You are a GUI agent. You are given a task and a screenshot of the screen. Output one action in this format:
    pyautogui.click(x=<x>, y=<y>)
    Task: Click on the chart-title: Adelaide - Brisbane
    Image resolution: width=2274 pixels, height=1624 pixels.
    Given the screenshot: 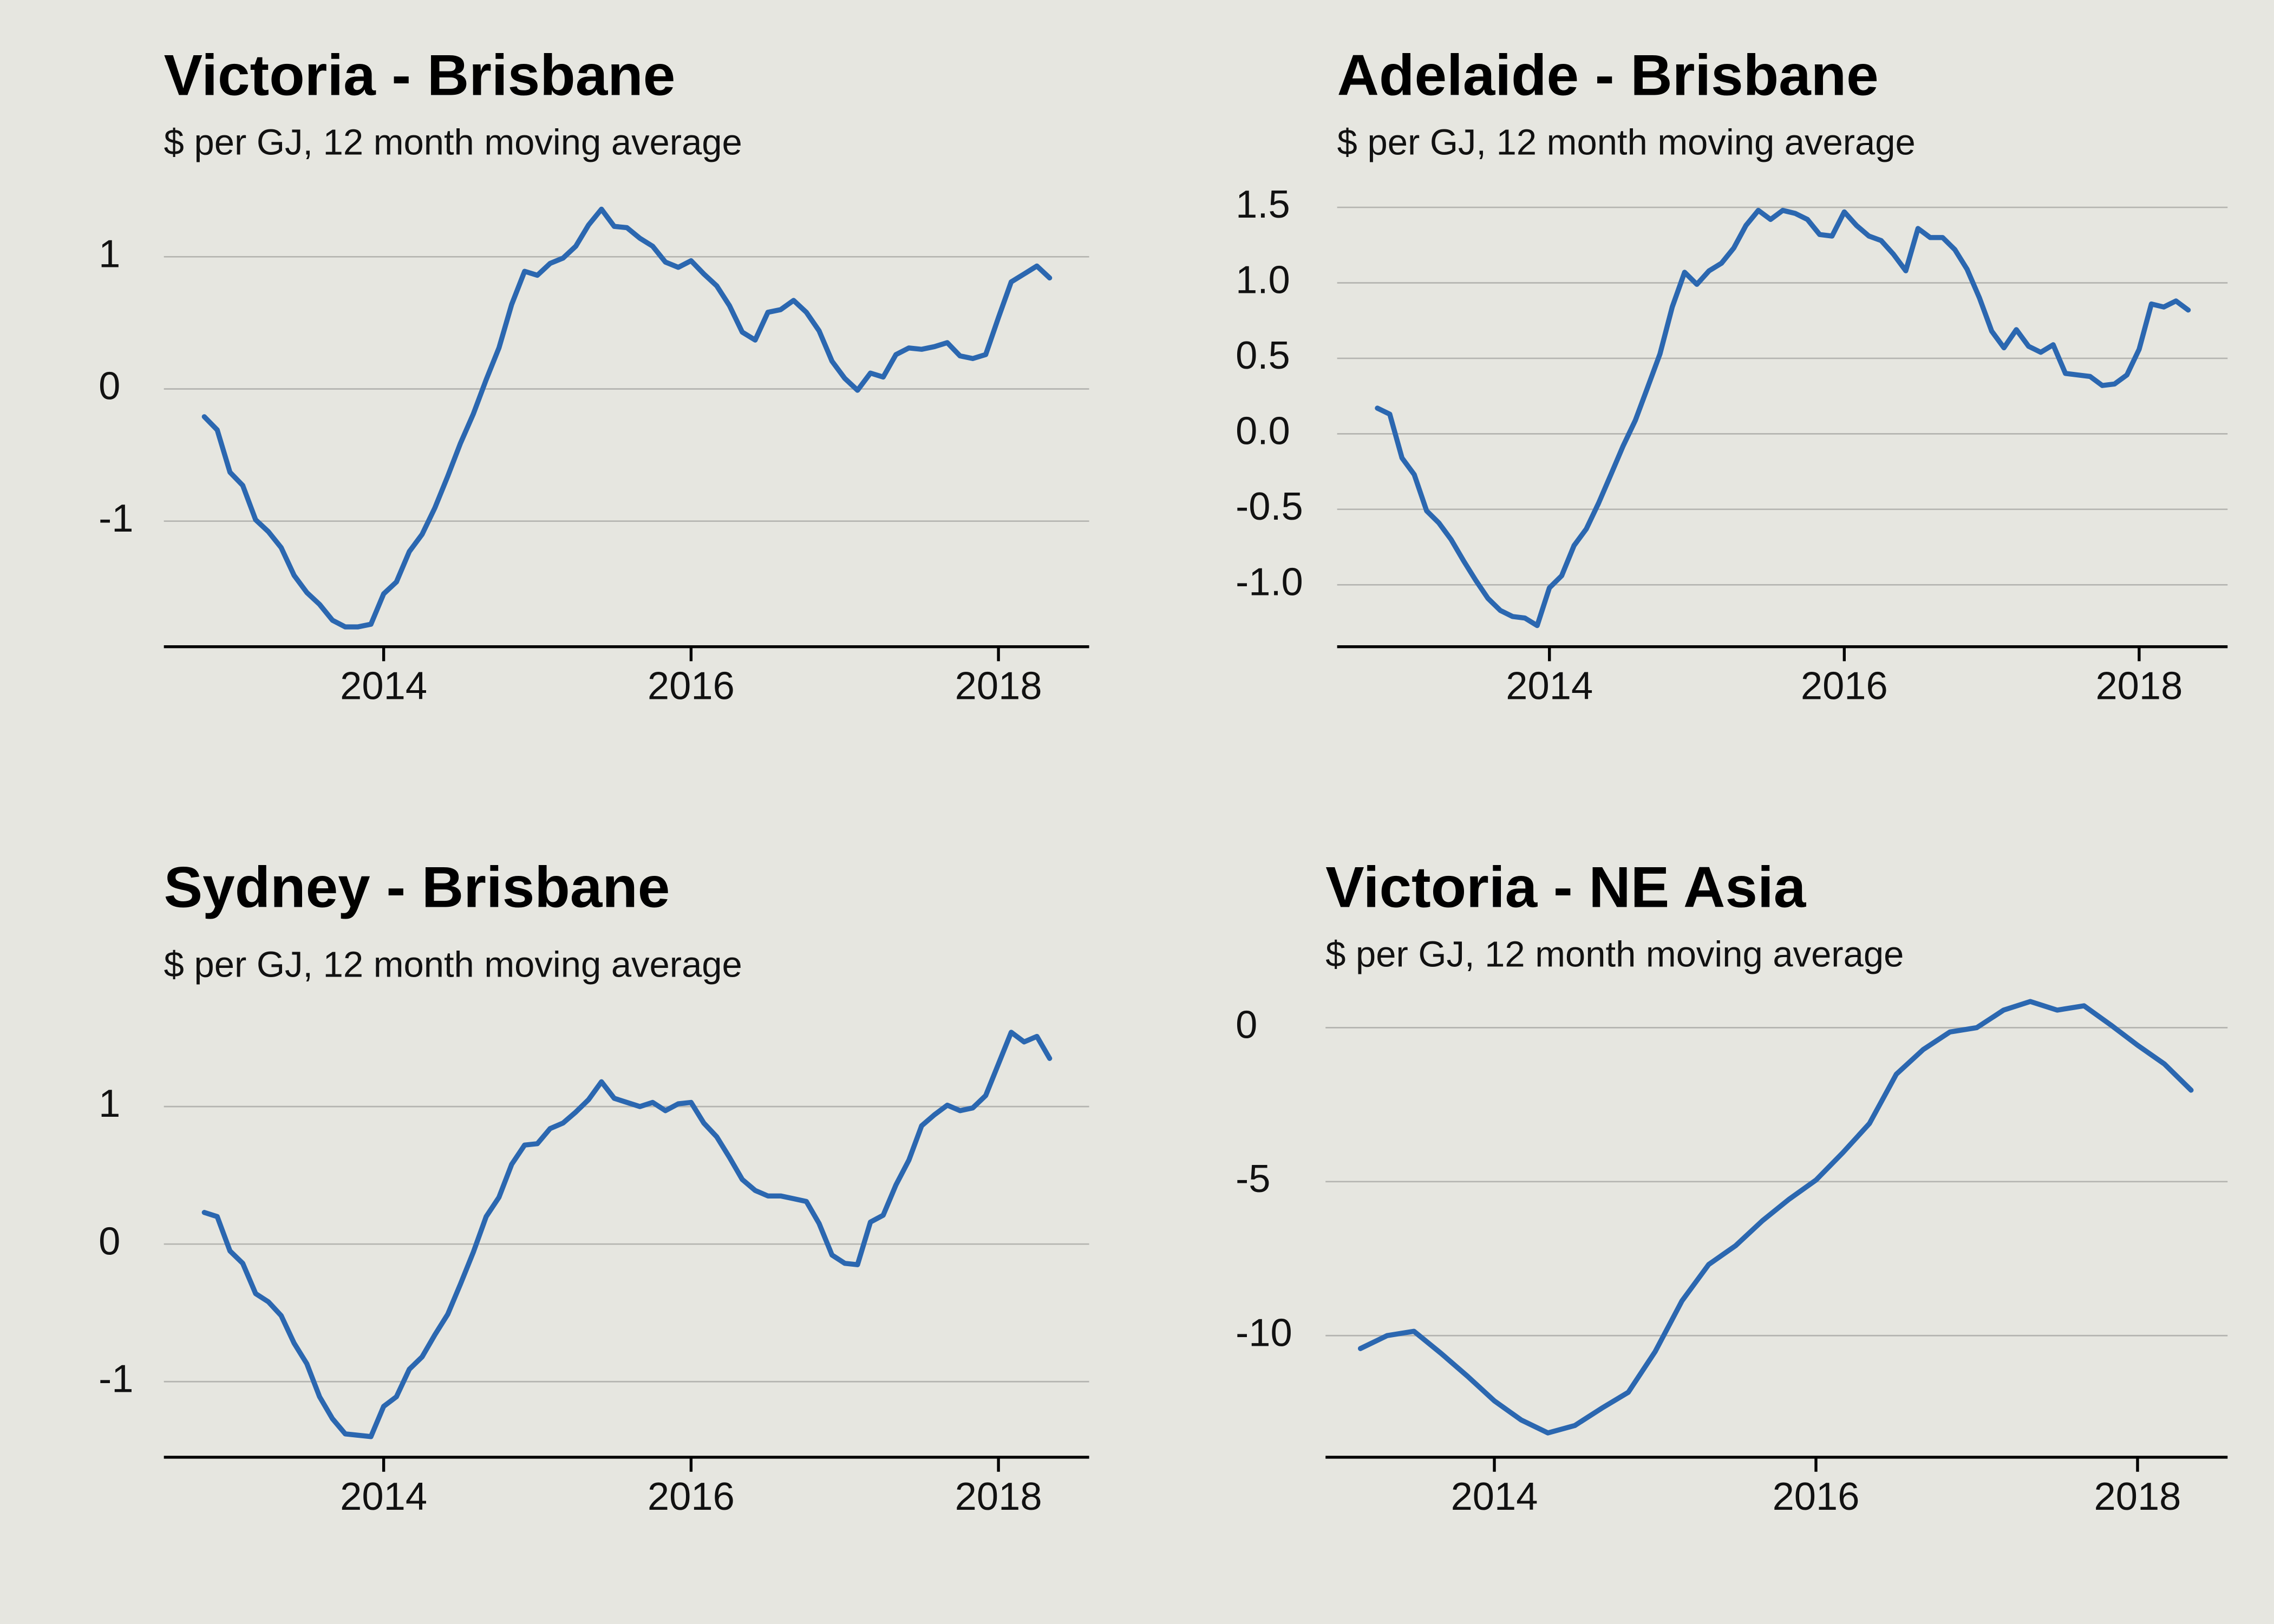 What is the action you would take?
    pyautogui.click(x=1608, y=76)
    